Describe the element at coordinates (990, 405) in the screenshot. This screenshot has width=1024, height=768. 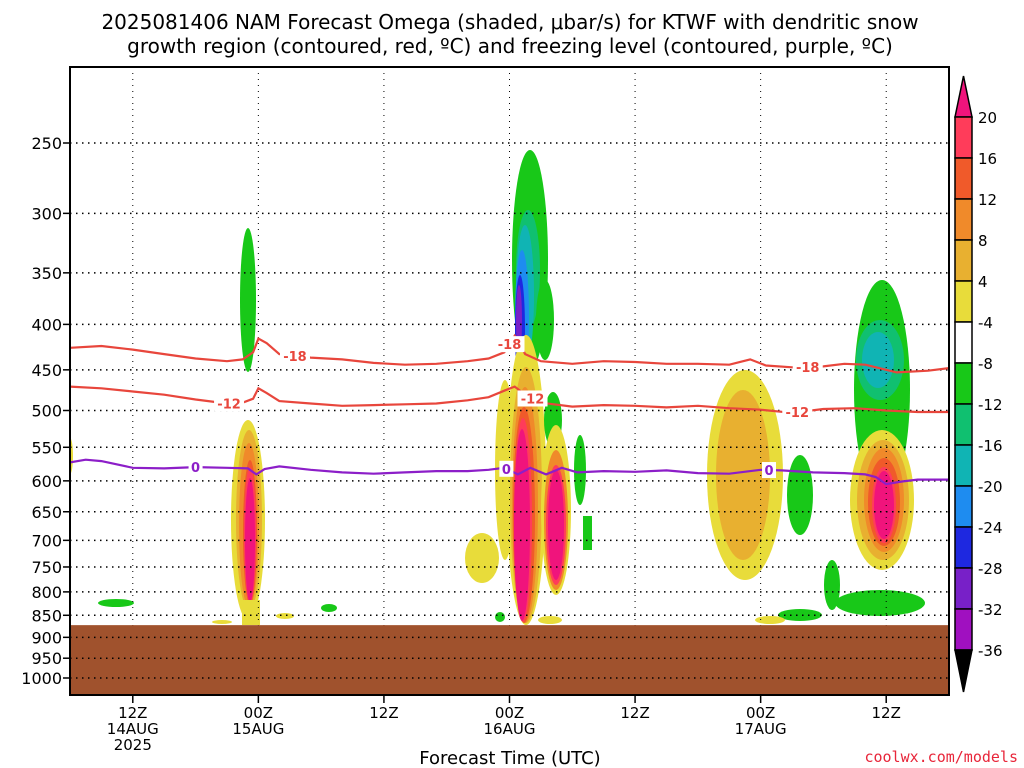
I see `colorbar-label: -12` at that location.